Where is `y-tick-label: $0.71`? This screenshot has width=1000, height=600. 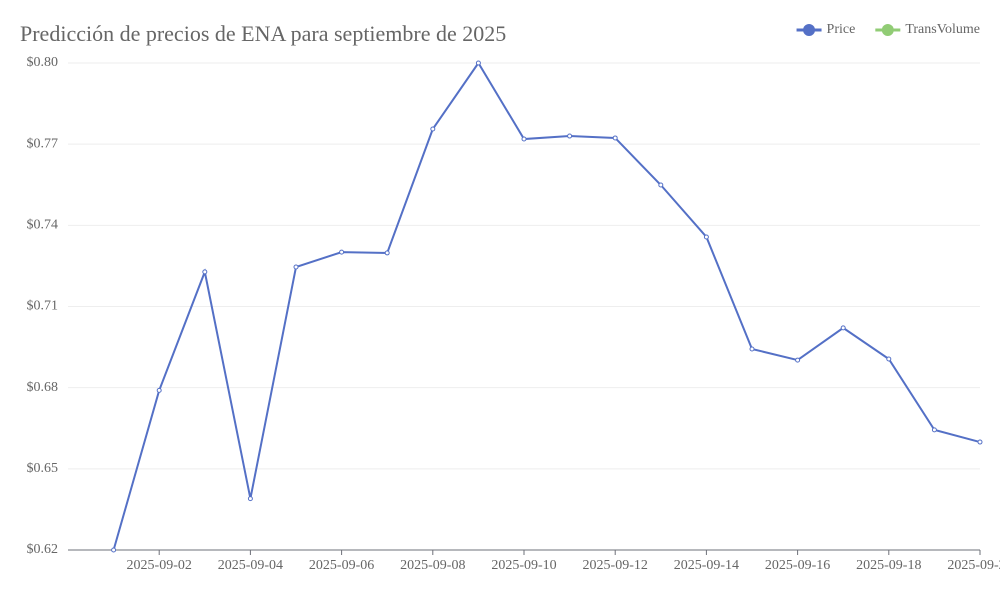 y-tick-label: $0.71 is located at coordinates (43, 306).